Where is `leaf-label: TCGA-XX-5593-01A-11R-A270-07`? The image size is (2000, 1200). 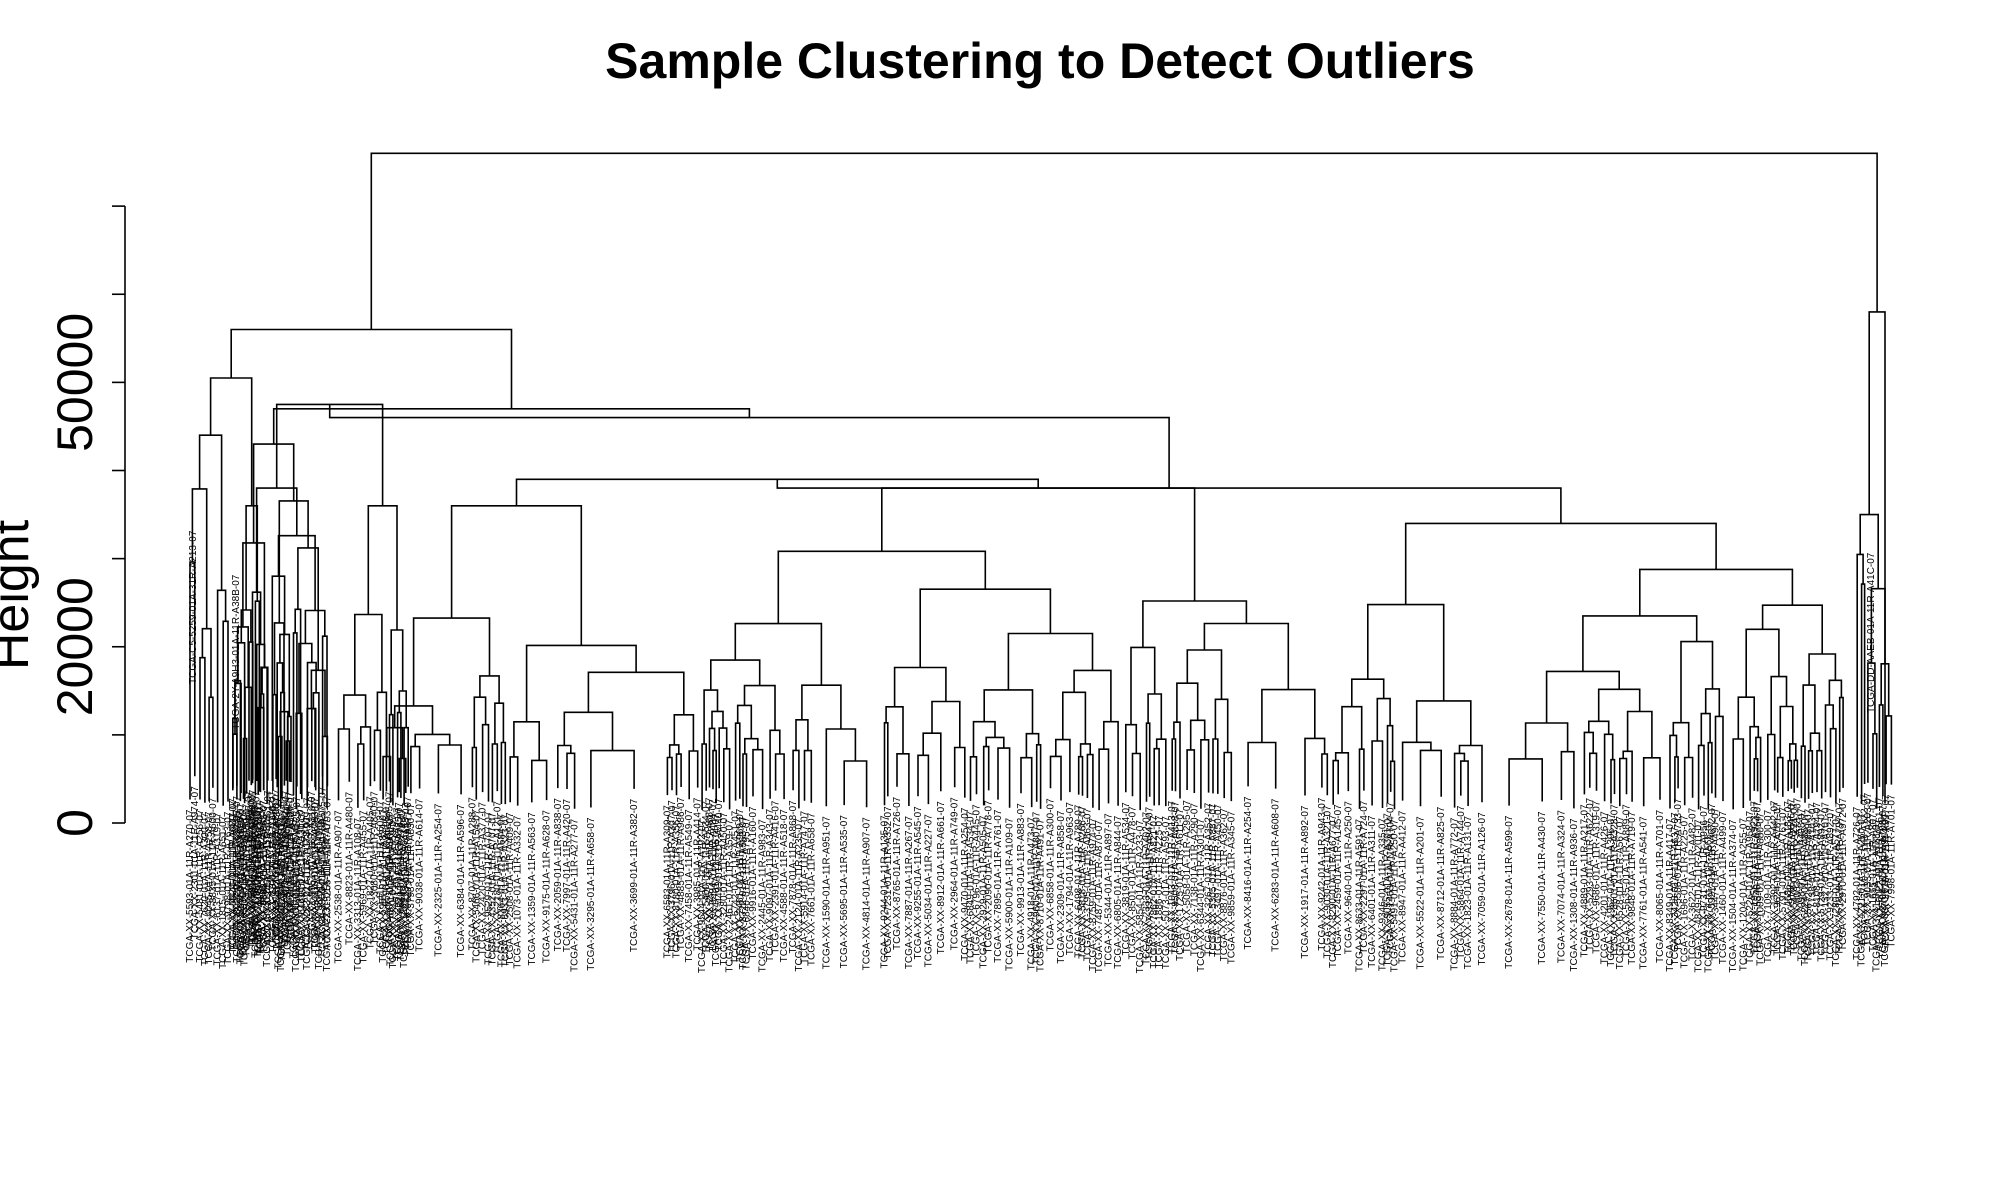
leaf-label: TCGA-XX-5593-01A-11R-A270-07 is located at coordinates (190, 886).